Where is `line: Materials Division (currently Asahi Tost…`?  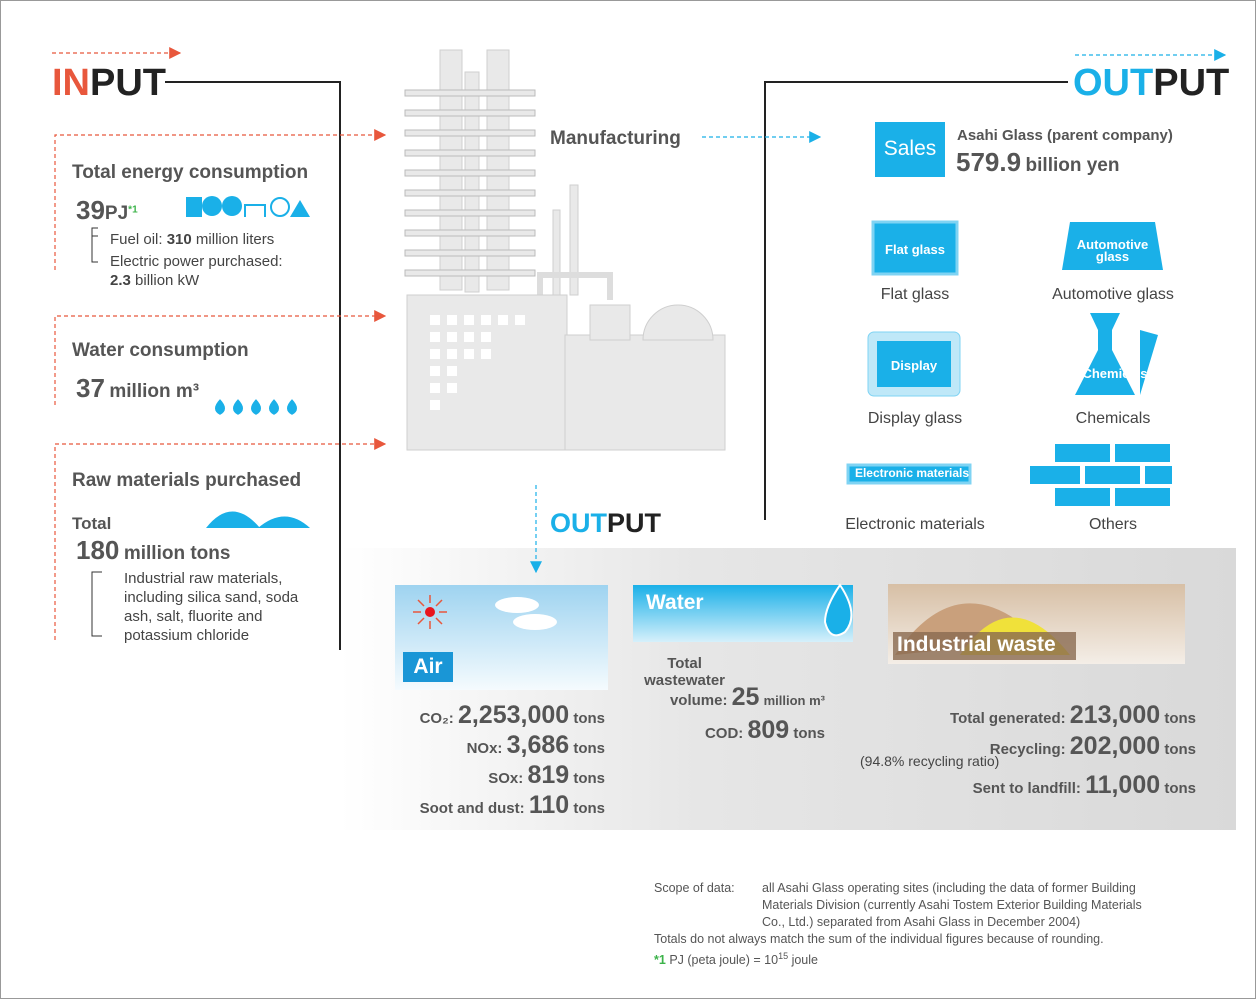
line: Materials Division (currently Asahi Tost… is located at coordinates (952, 905).